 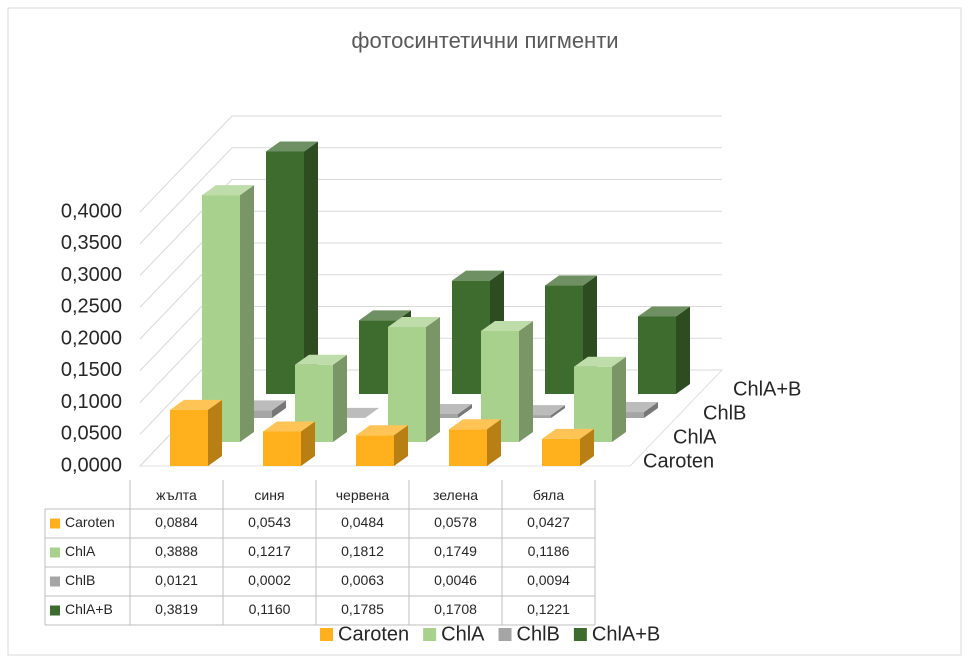 I want to click on depth-label: ChlA, so click(x=695, y=437).